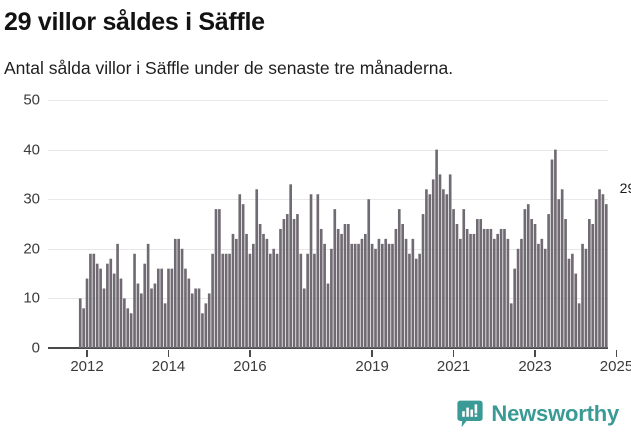  I want to click on x-axis-tick-label: 2021, so click(453, 366).